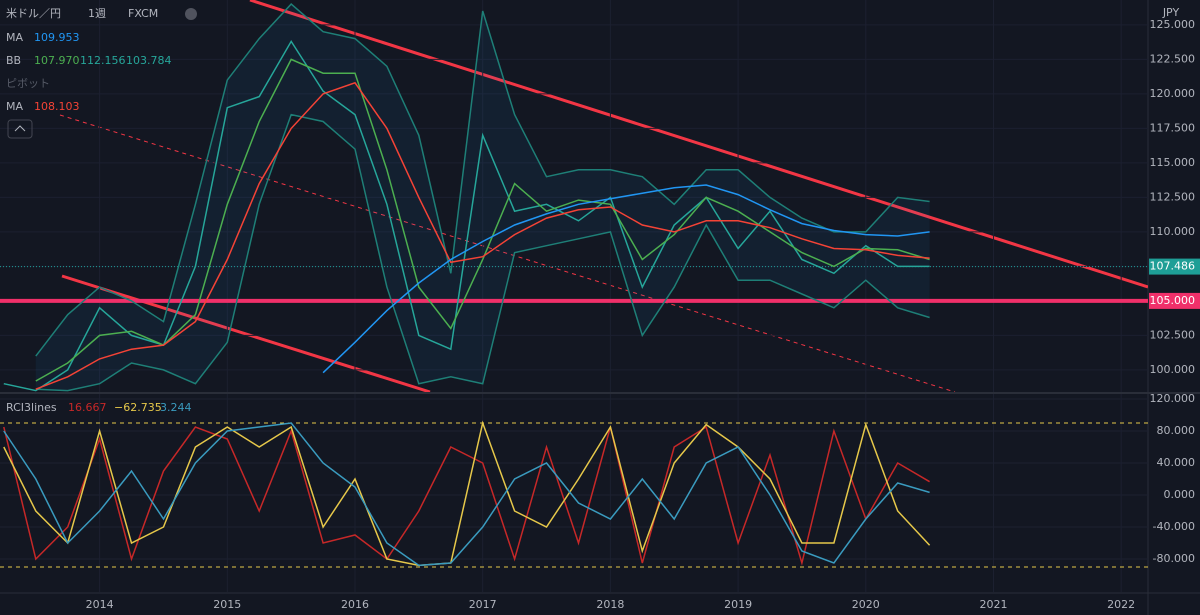 Image resolution: width=1200 pixels, height=615 pixels. Describe the element at coordinates (1174, 558) in the screenshot. I see `y-tick-label: -80.000` at that location.